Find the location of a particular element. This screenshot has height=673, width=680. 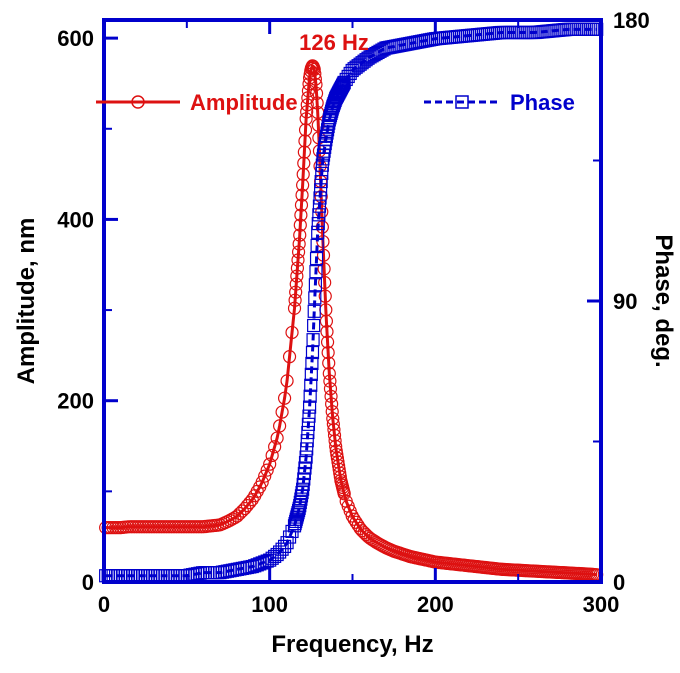

legend-phase: Phase is located at coordinates (499, 102).